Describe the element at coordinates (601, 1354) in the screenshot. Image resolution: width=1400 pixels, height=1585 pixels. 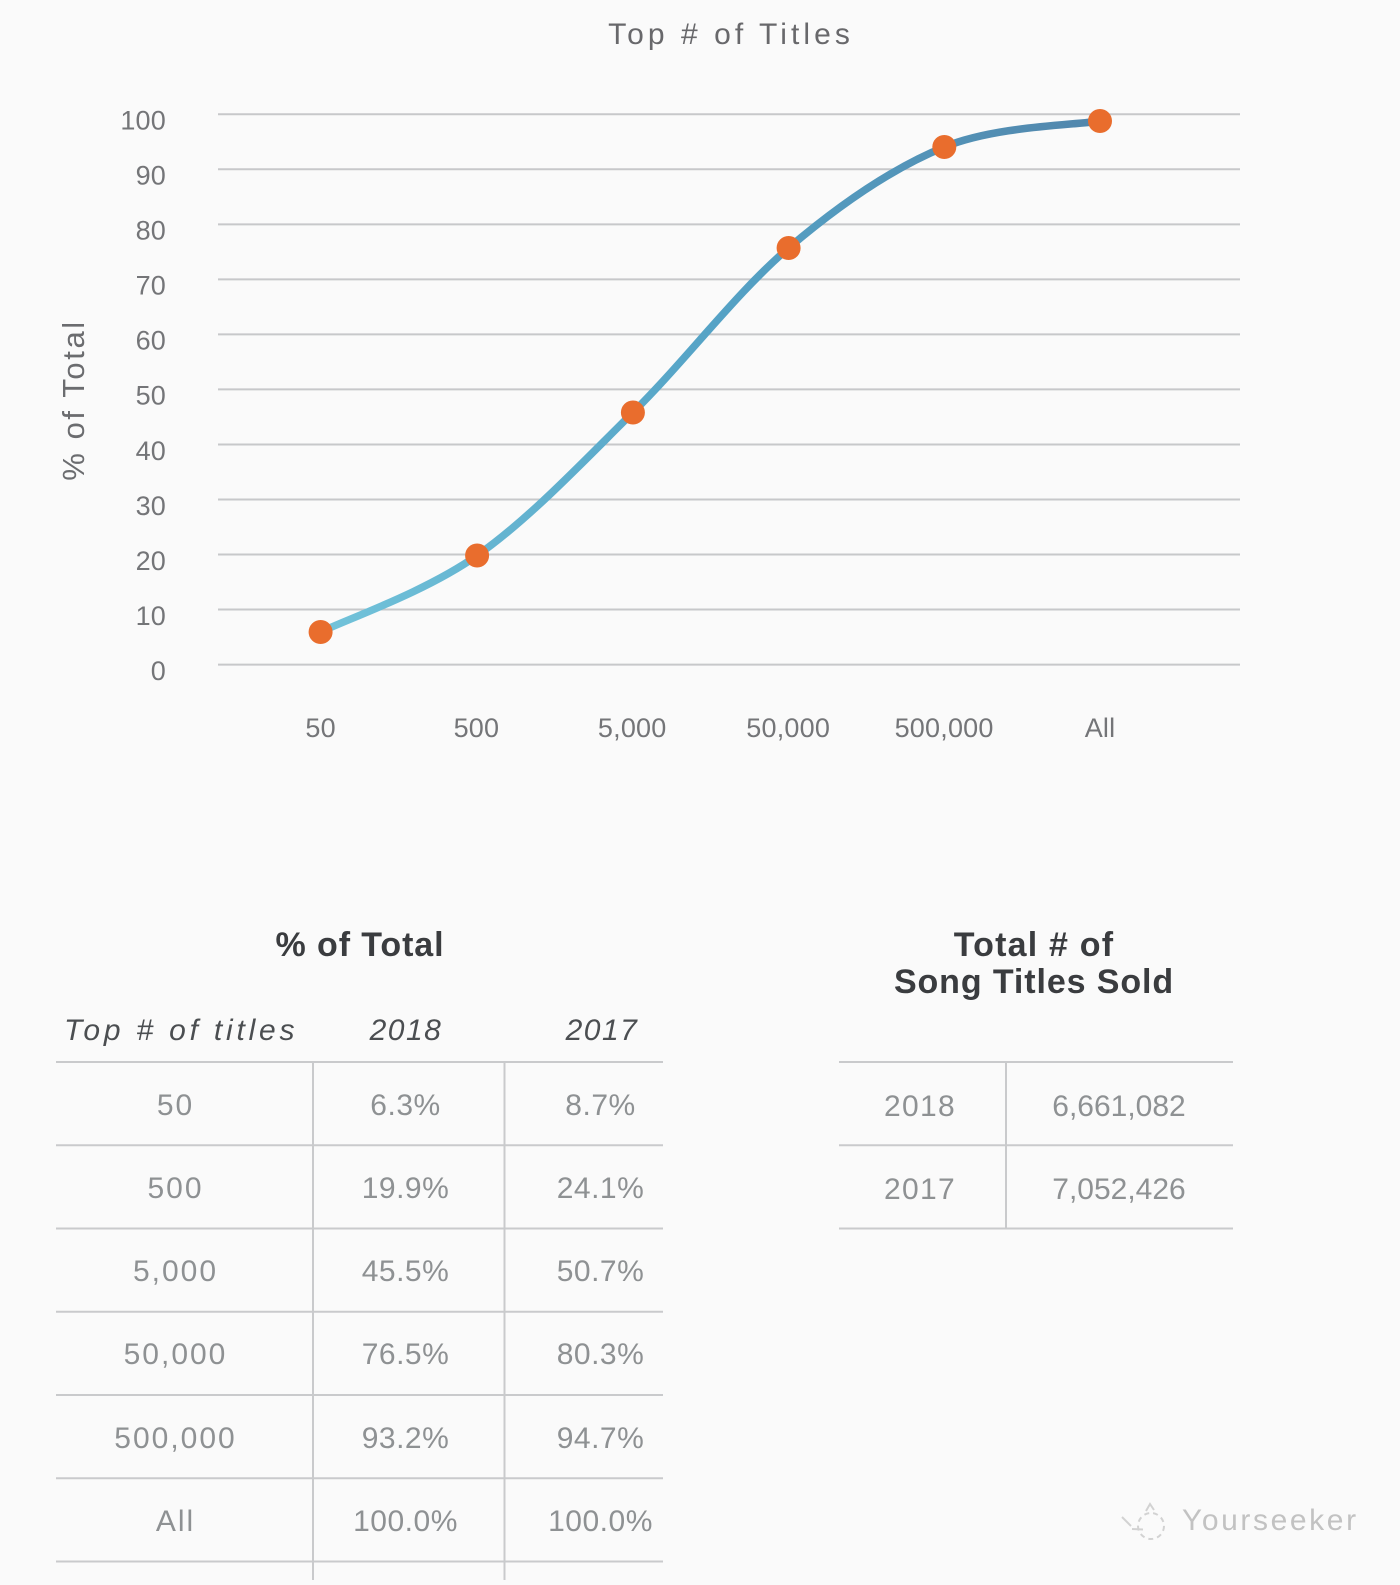
I see `svg-text: 80.3%` at that location.